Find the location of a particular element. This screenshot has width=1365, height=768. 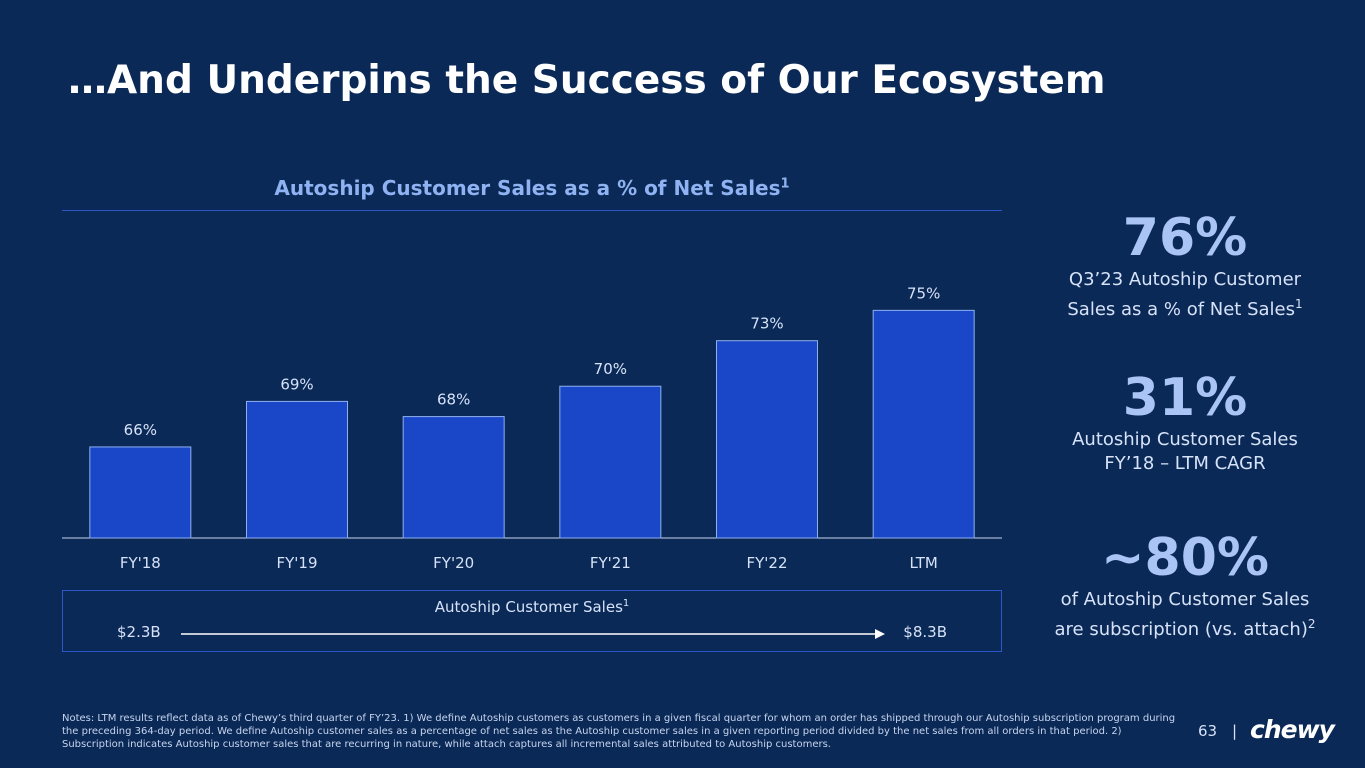

autoship-sales-end: $8.3B is located at coordinates (925, 632).